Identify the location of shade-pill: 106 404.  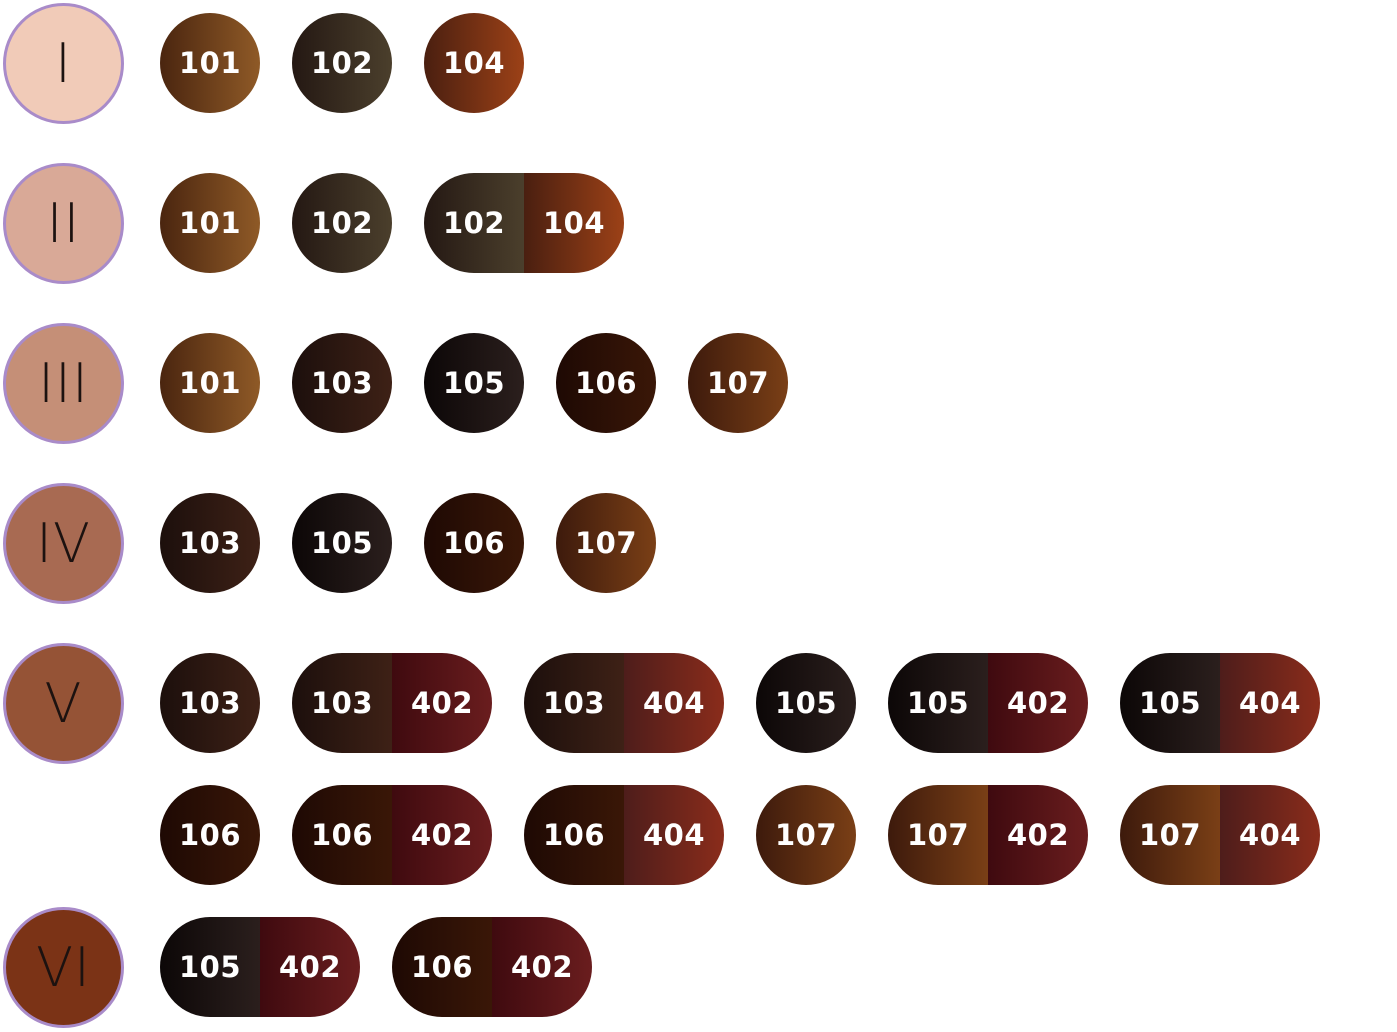
(624, 835).